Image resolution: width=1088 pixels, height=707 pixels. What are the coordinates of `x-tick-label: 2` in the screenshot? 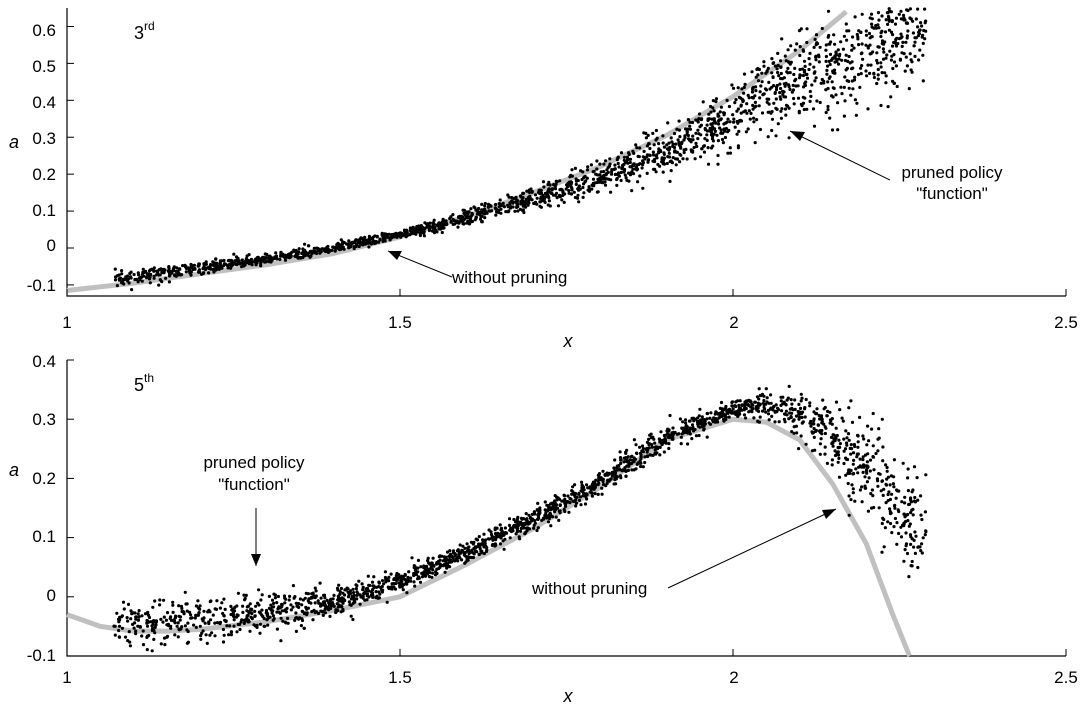 It's located at (733, 322).